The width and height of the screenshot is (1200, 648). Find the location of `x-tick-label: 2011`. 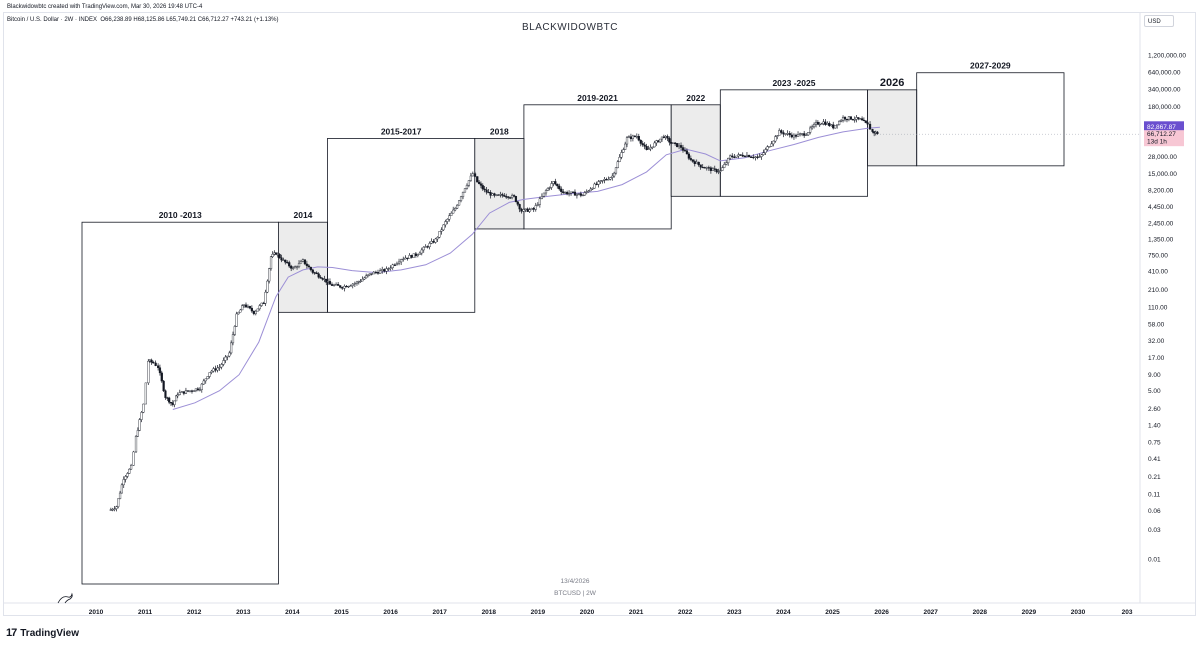

x-tick-label: 2011 is located at coordinates (145, 612).